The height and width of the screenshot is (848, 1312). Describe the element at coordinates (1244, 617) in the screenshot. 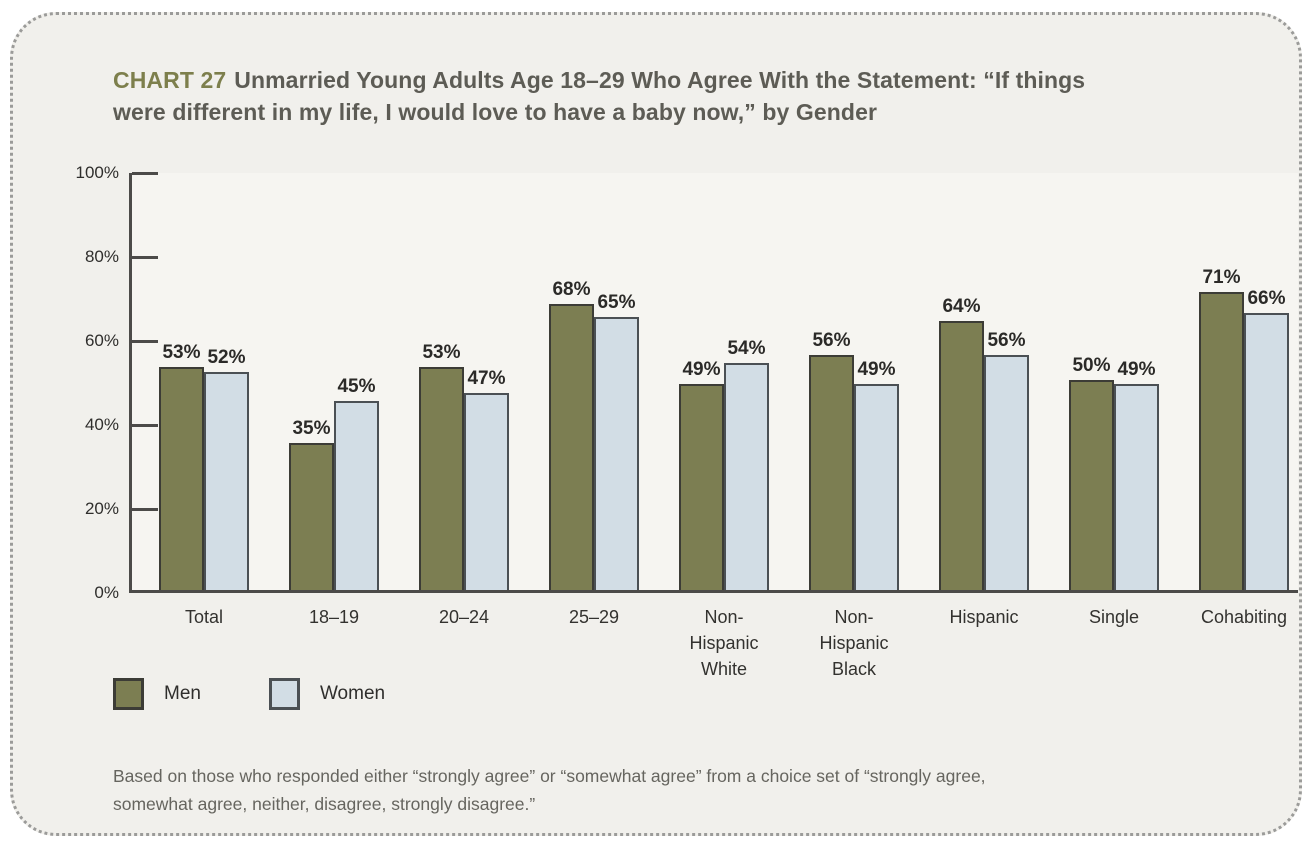

I see `x-axis-category-label: Cohabiting` at that location.